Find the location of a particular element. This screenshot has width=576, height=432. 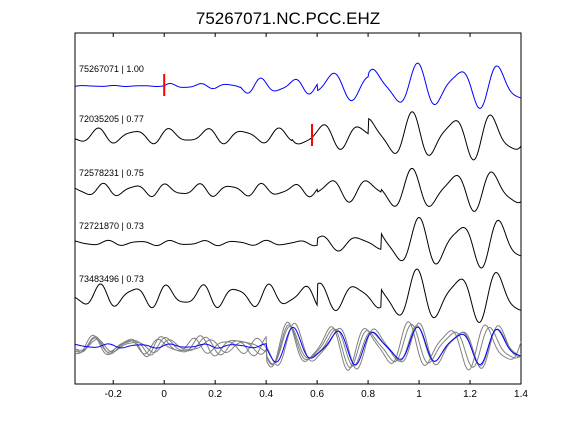

x-tick-label: 0.8 is located at coordinates (368, 394).